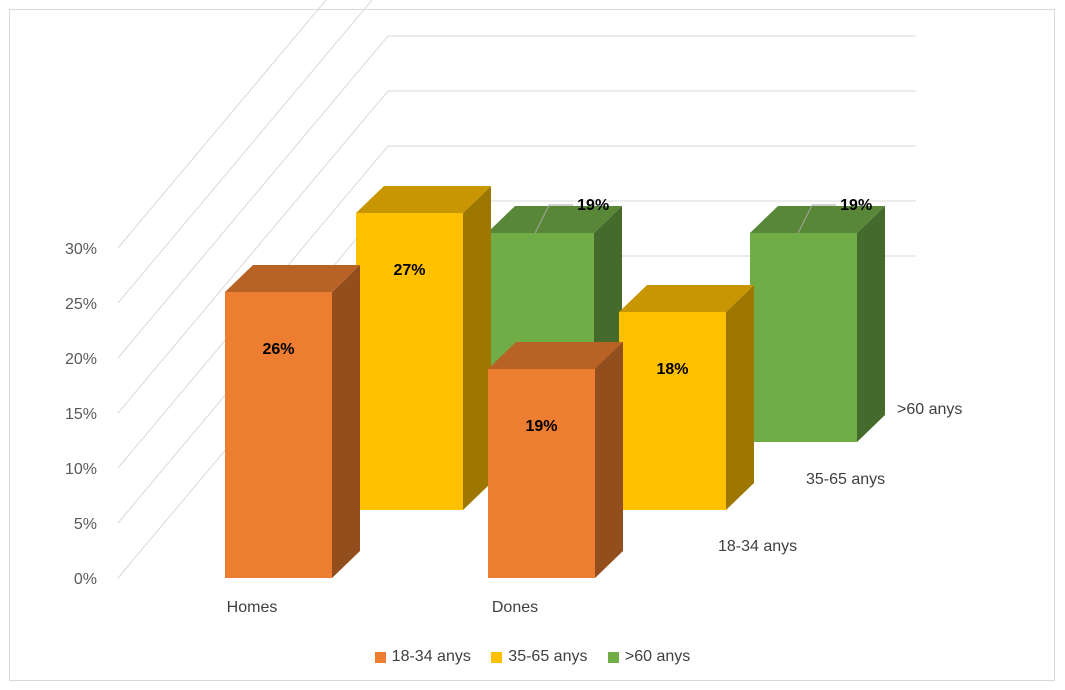 Image resolution: width=1065 pixels, height=690 pixels. I want to click on legend-item-35-65: 35-65 anys, so click(539, 657).